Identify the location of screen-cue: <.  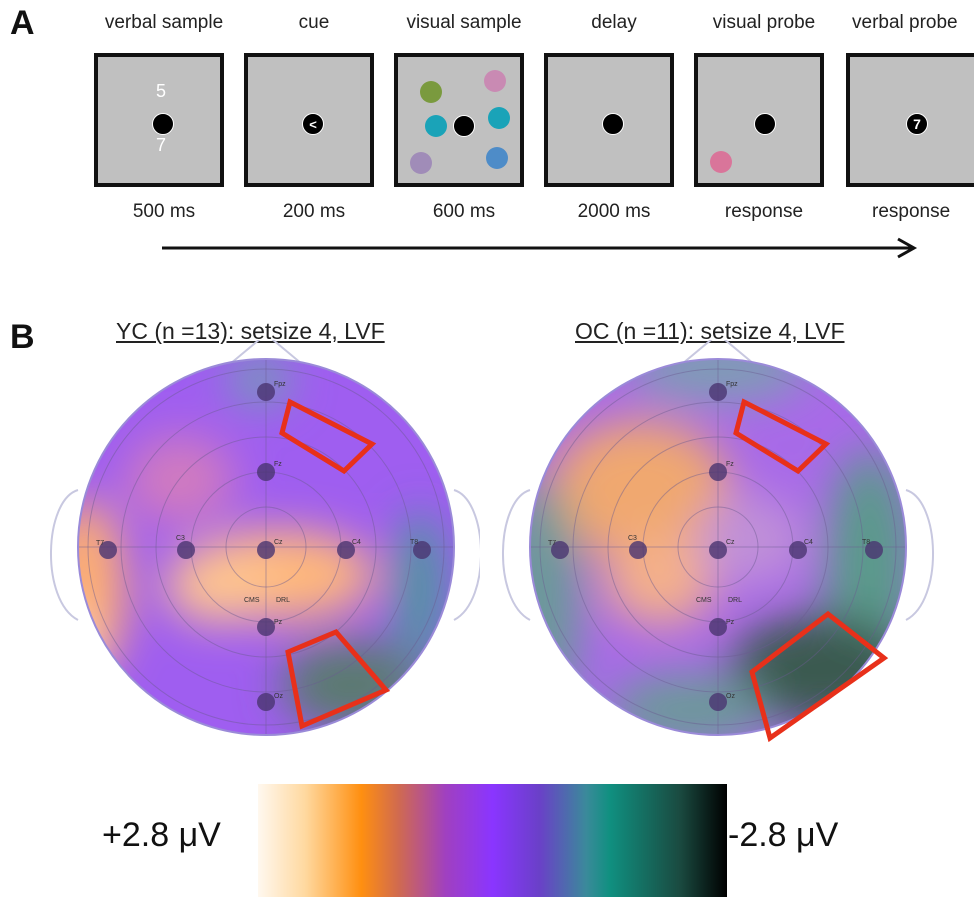
(309, 120).